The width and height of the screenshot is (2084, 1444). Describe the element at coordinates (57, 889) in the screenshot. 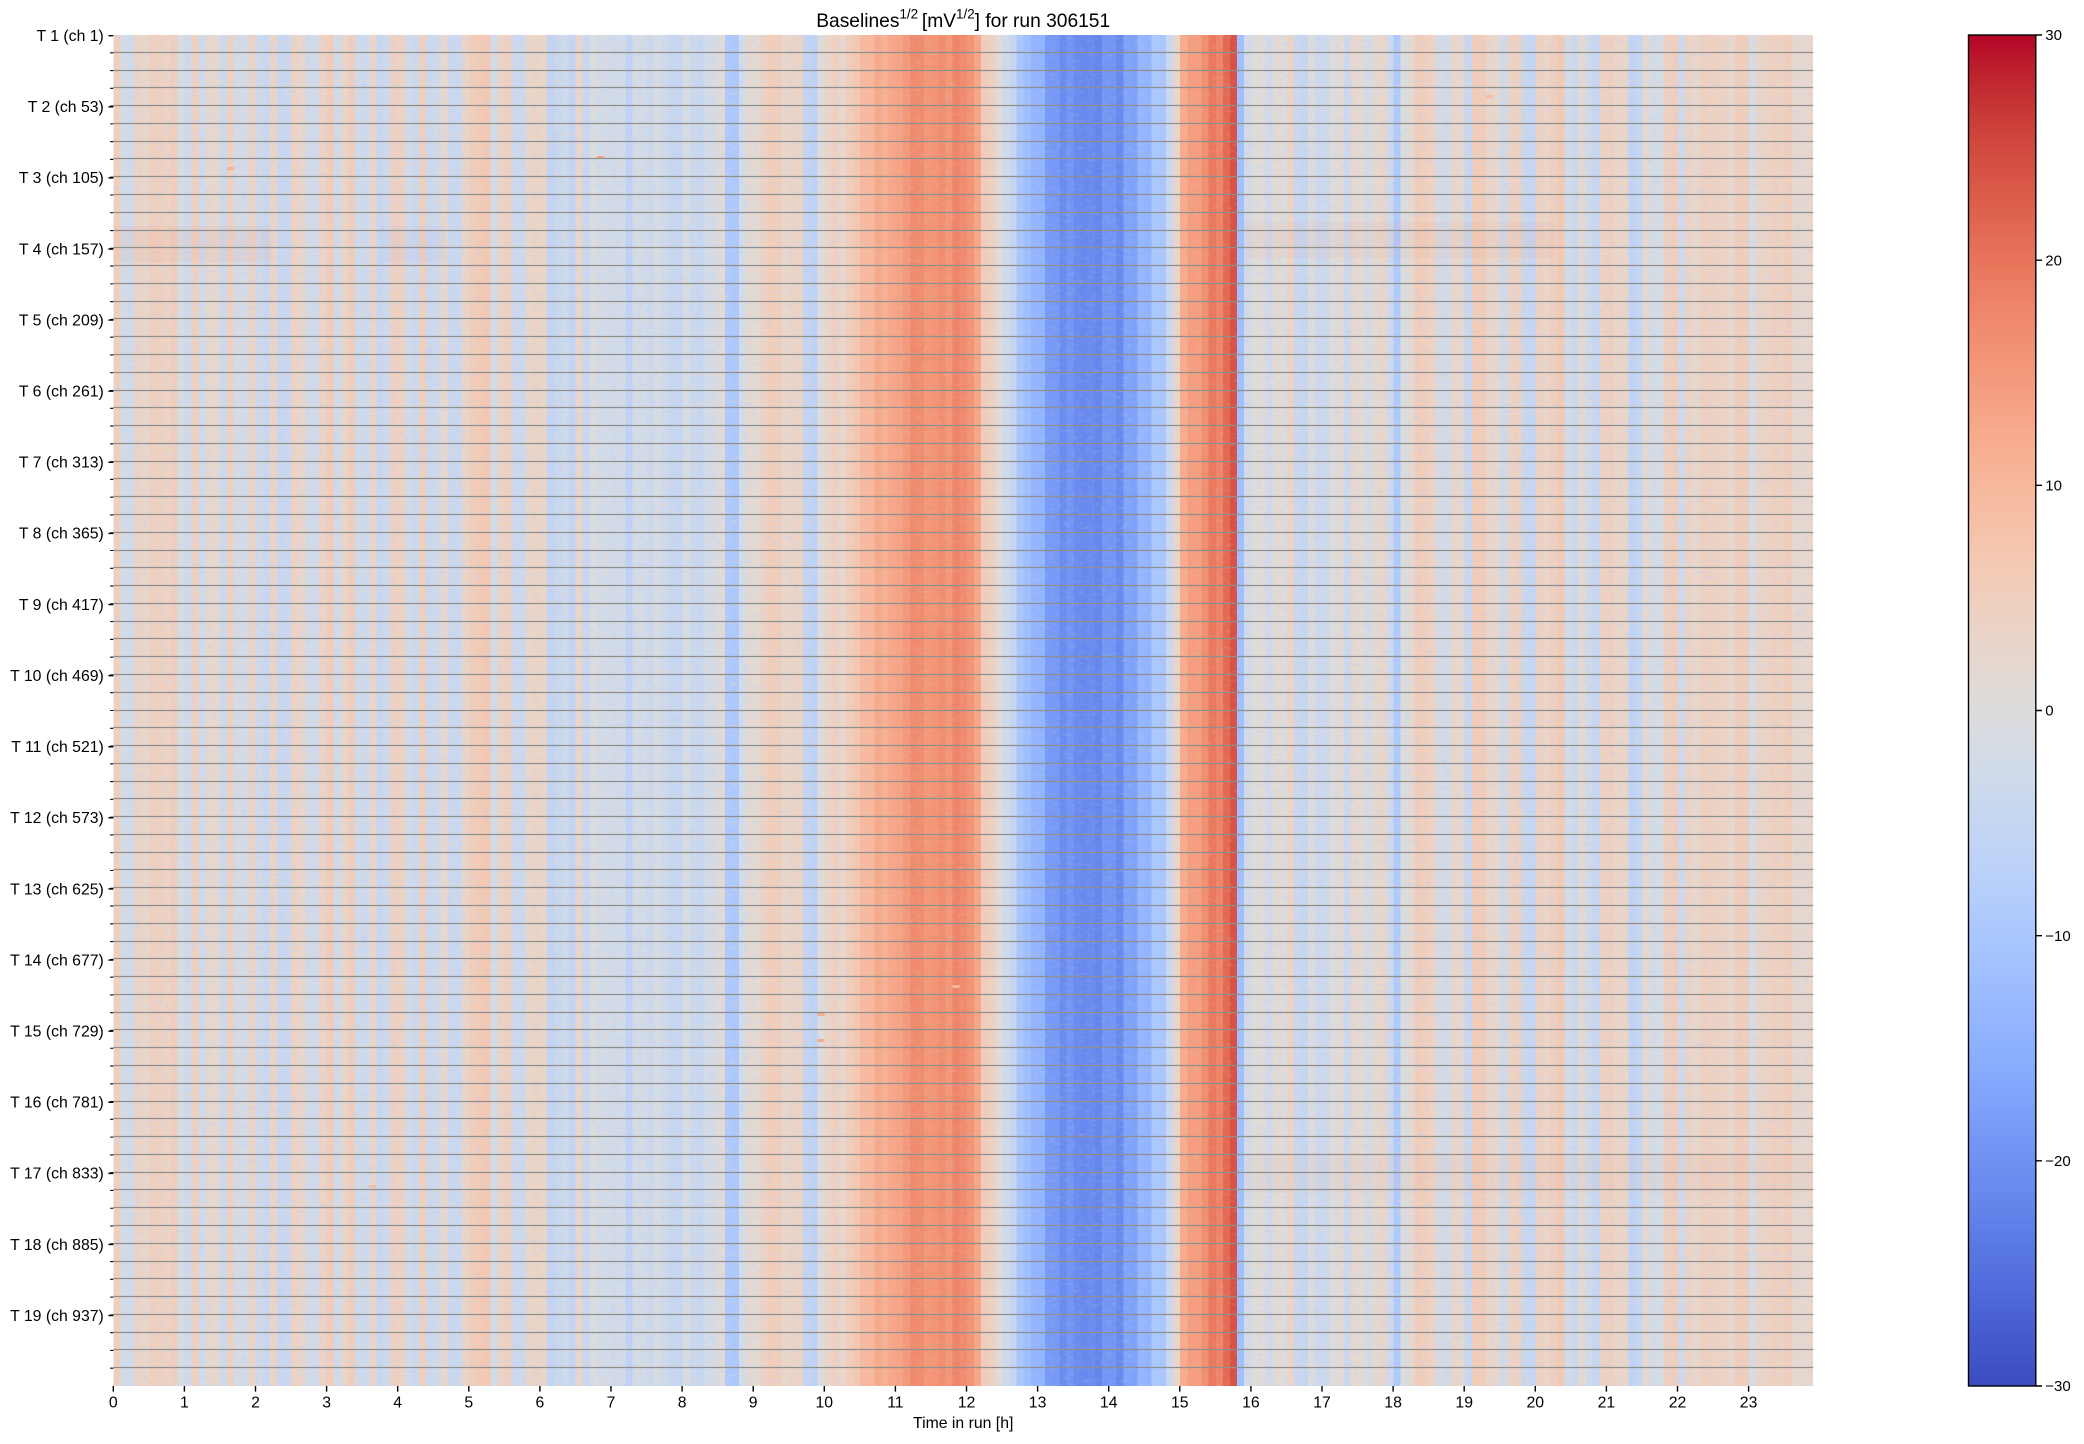

I see `svg-text: T 13 (ch 625)` at that location.